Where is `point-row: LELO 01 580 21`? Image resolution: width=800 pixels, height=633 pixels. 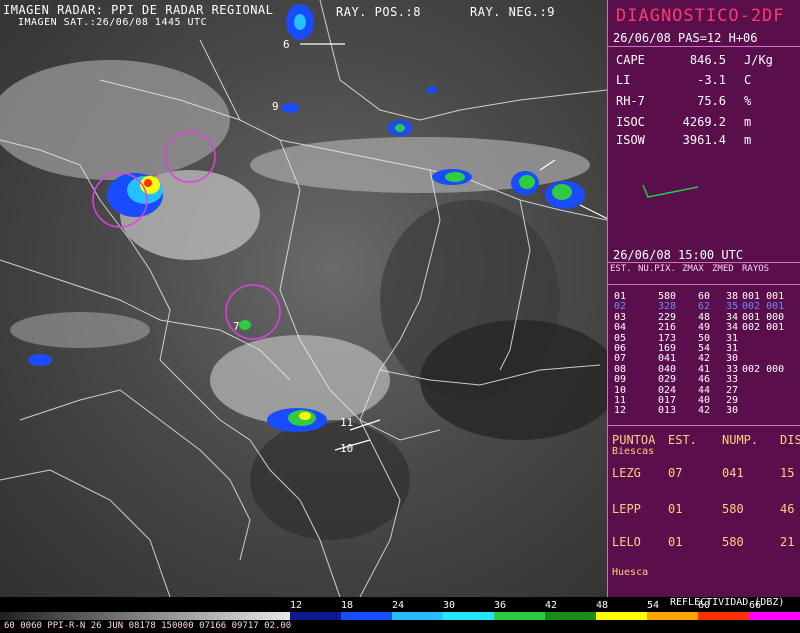
point-row: LELO 01 580 21 is located at coordinates (703, 542).